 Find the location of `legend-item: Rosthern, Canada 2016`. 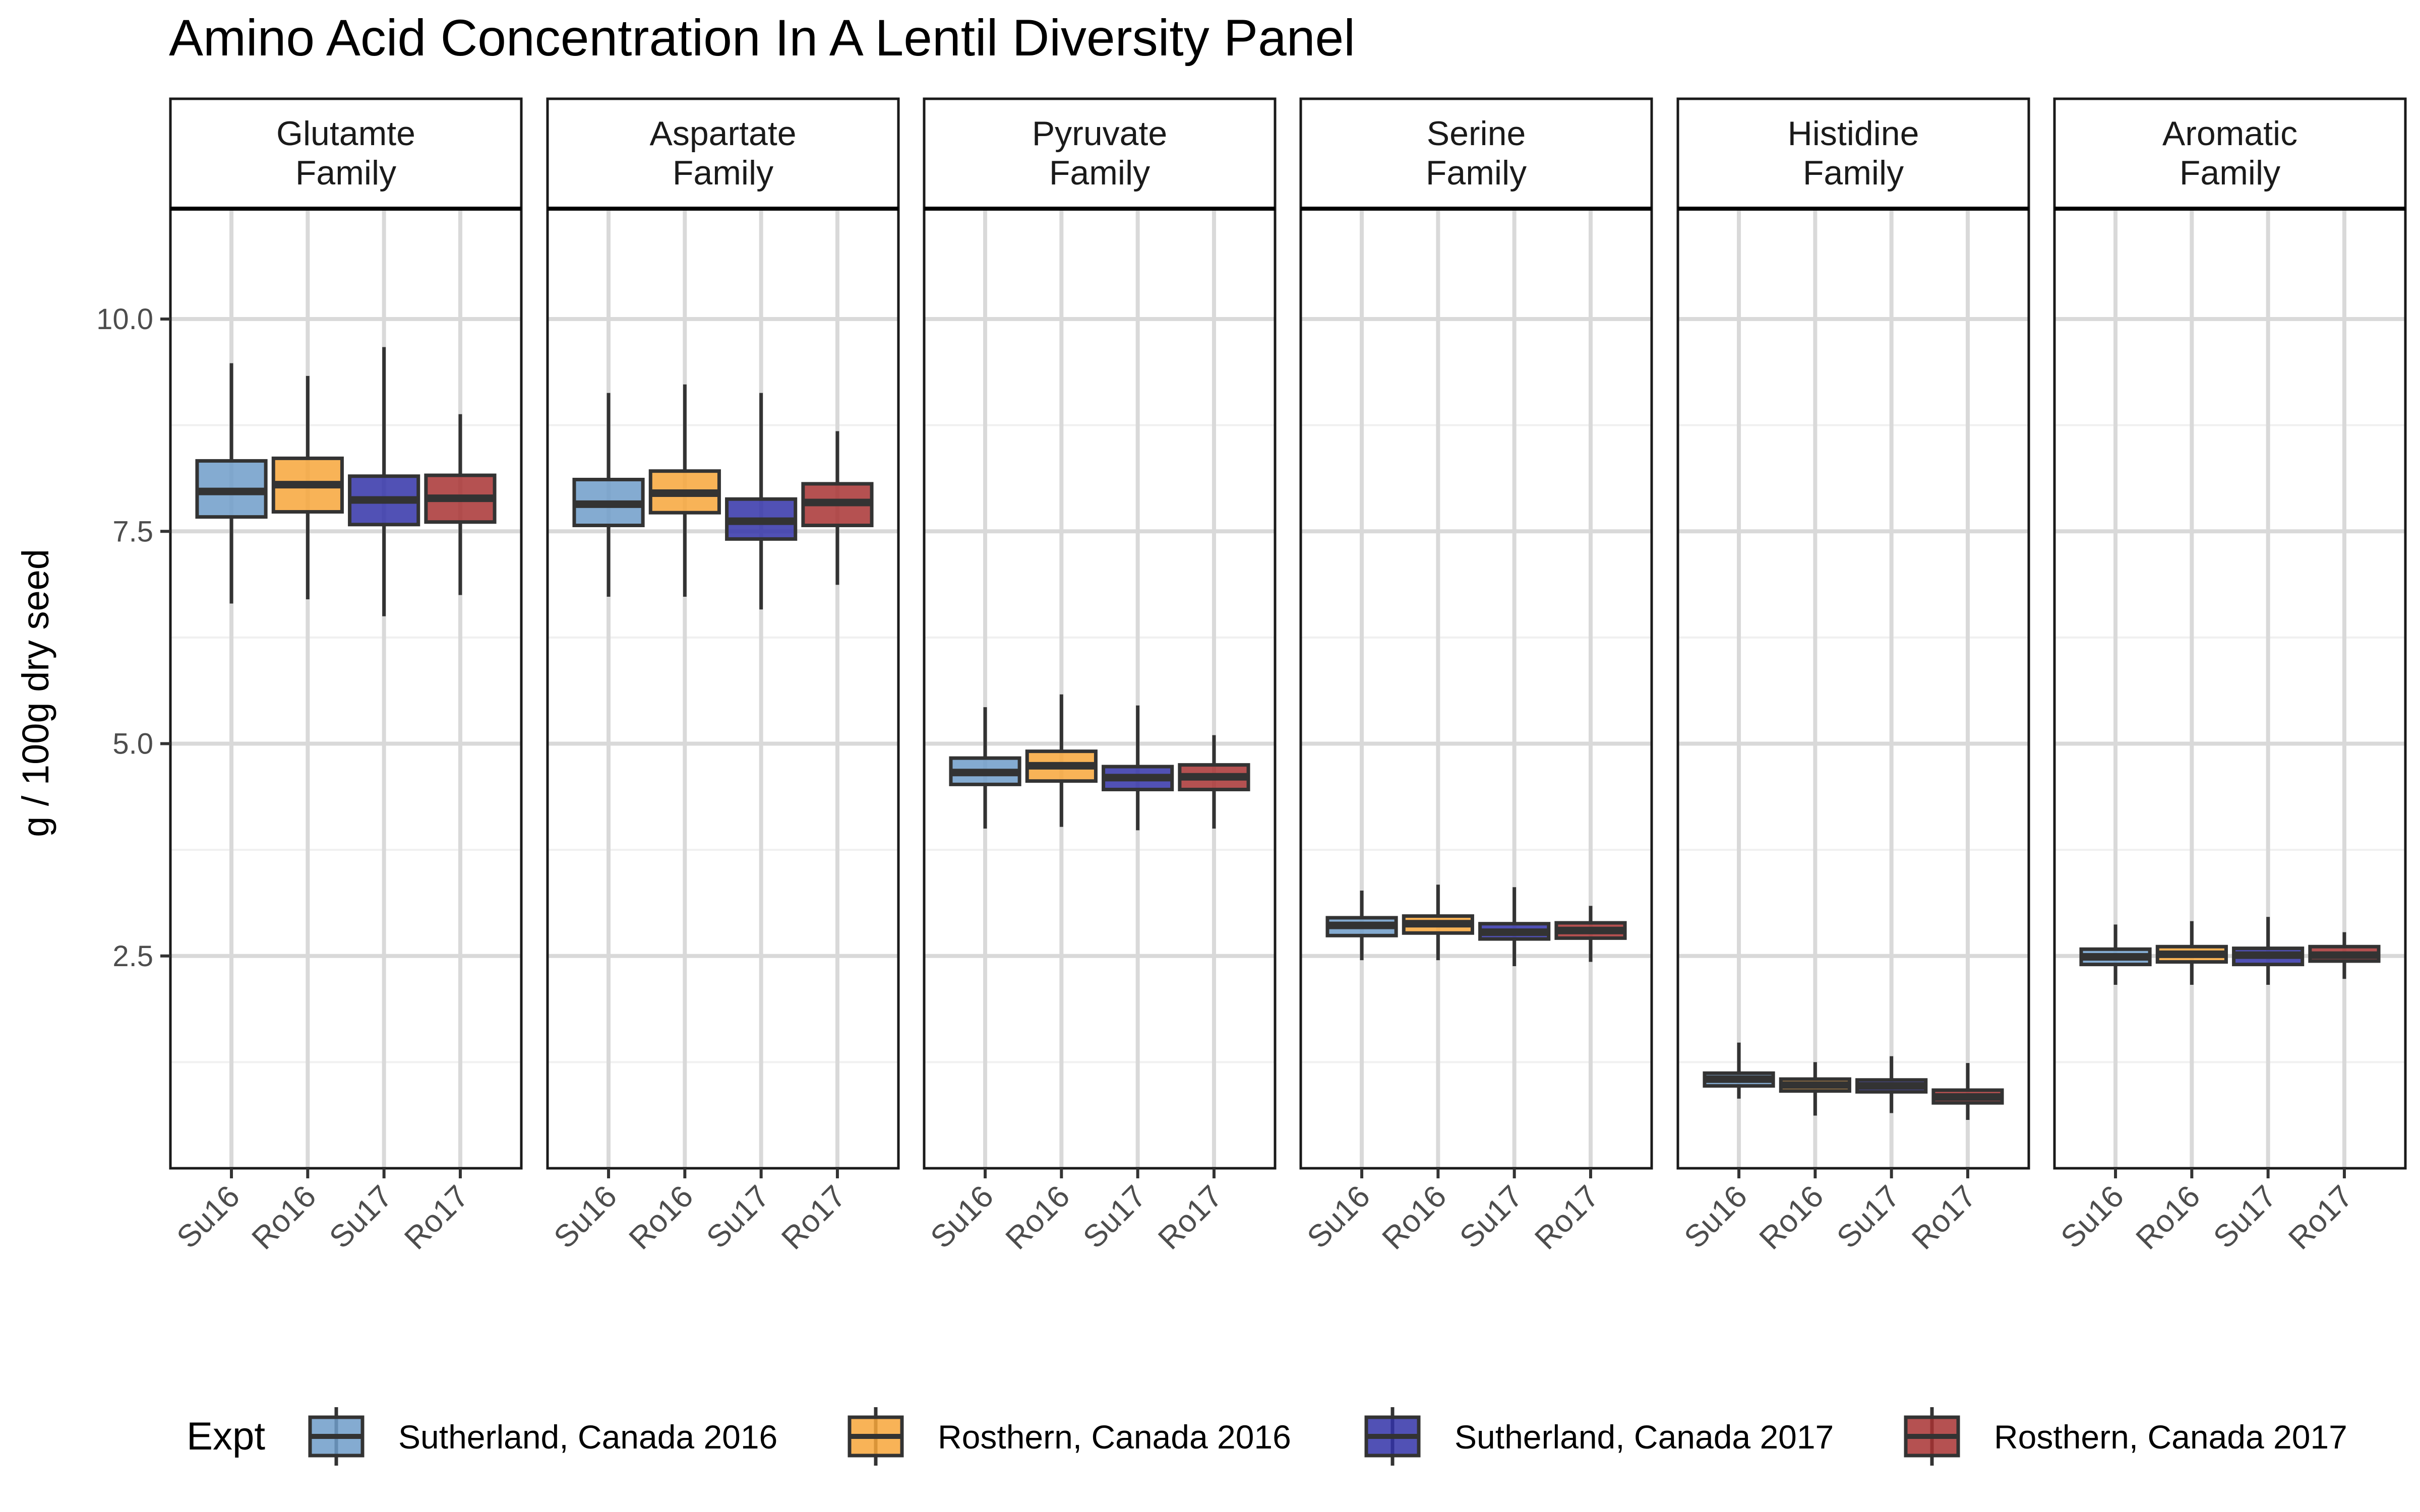

legend-item: Rosthern, Canada 2016 is located at coordinates (1069, 1437).